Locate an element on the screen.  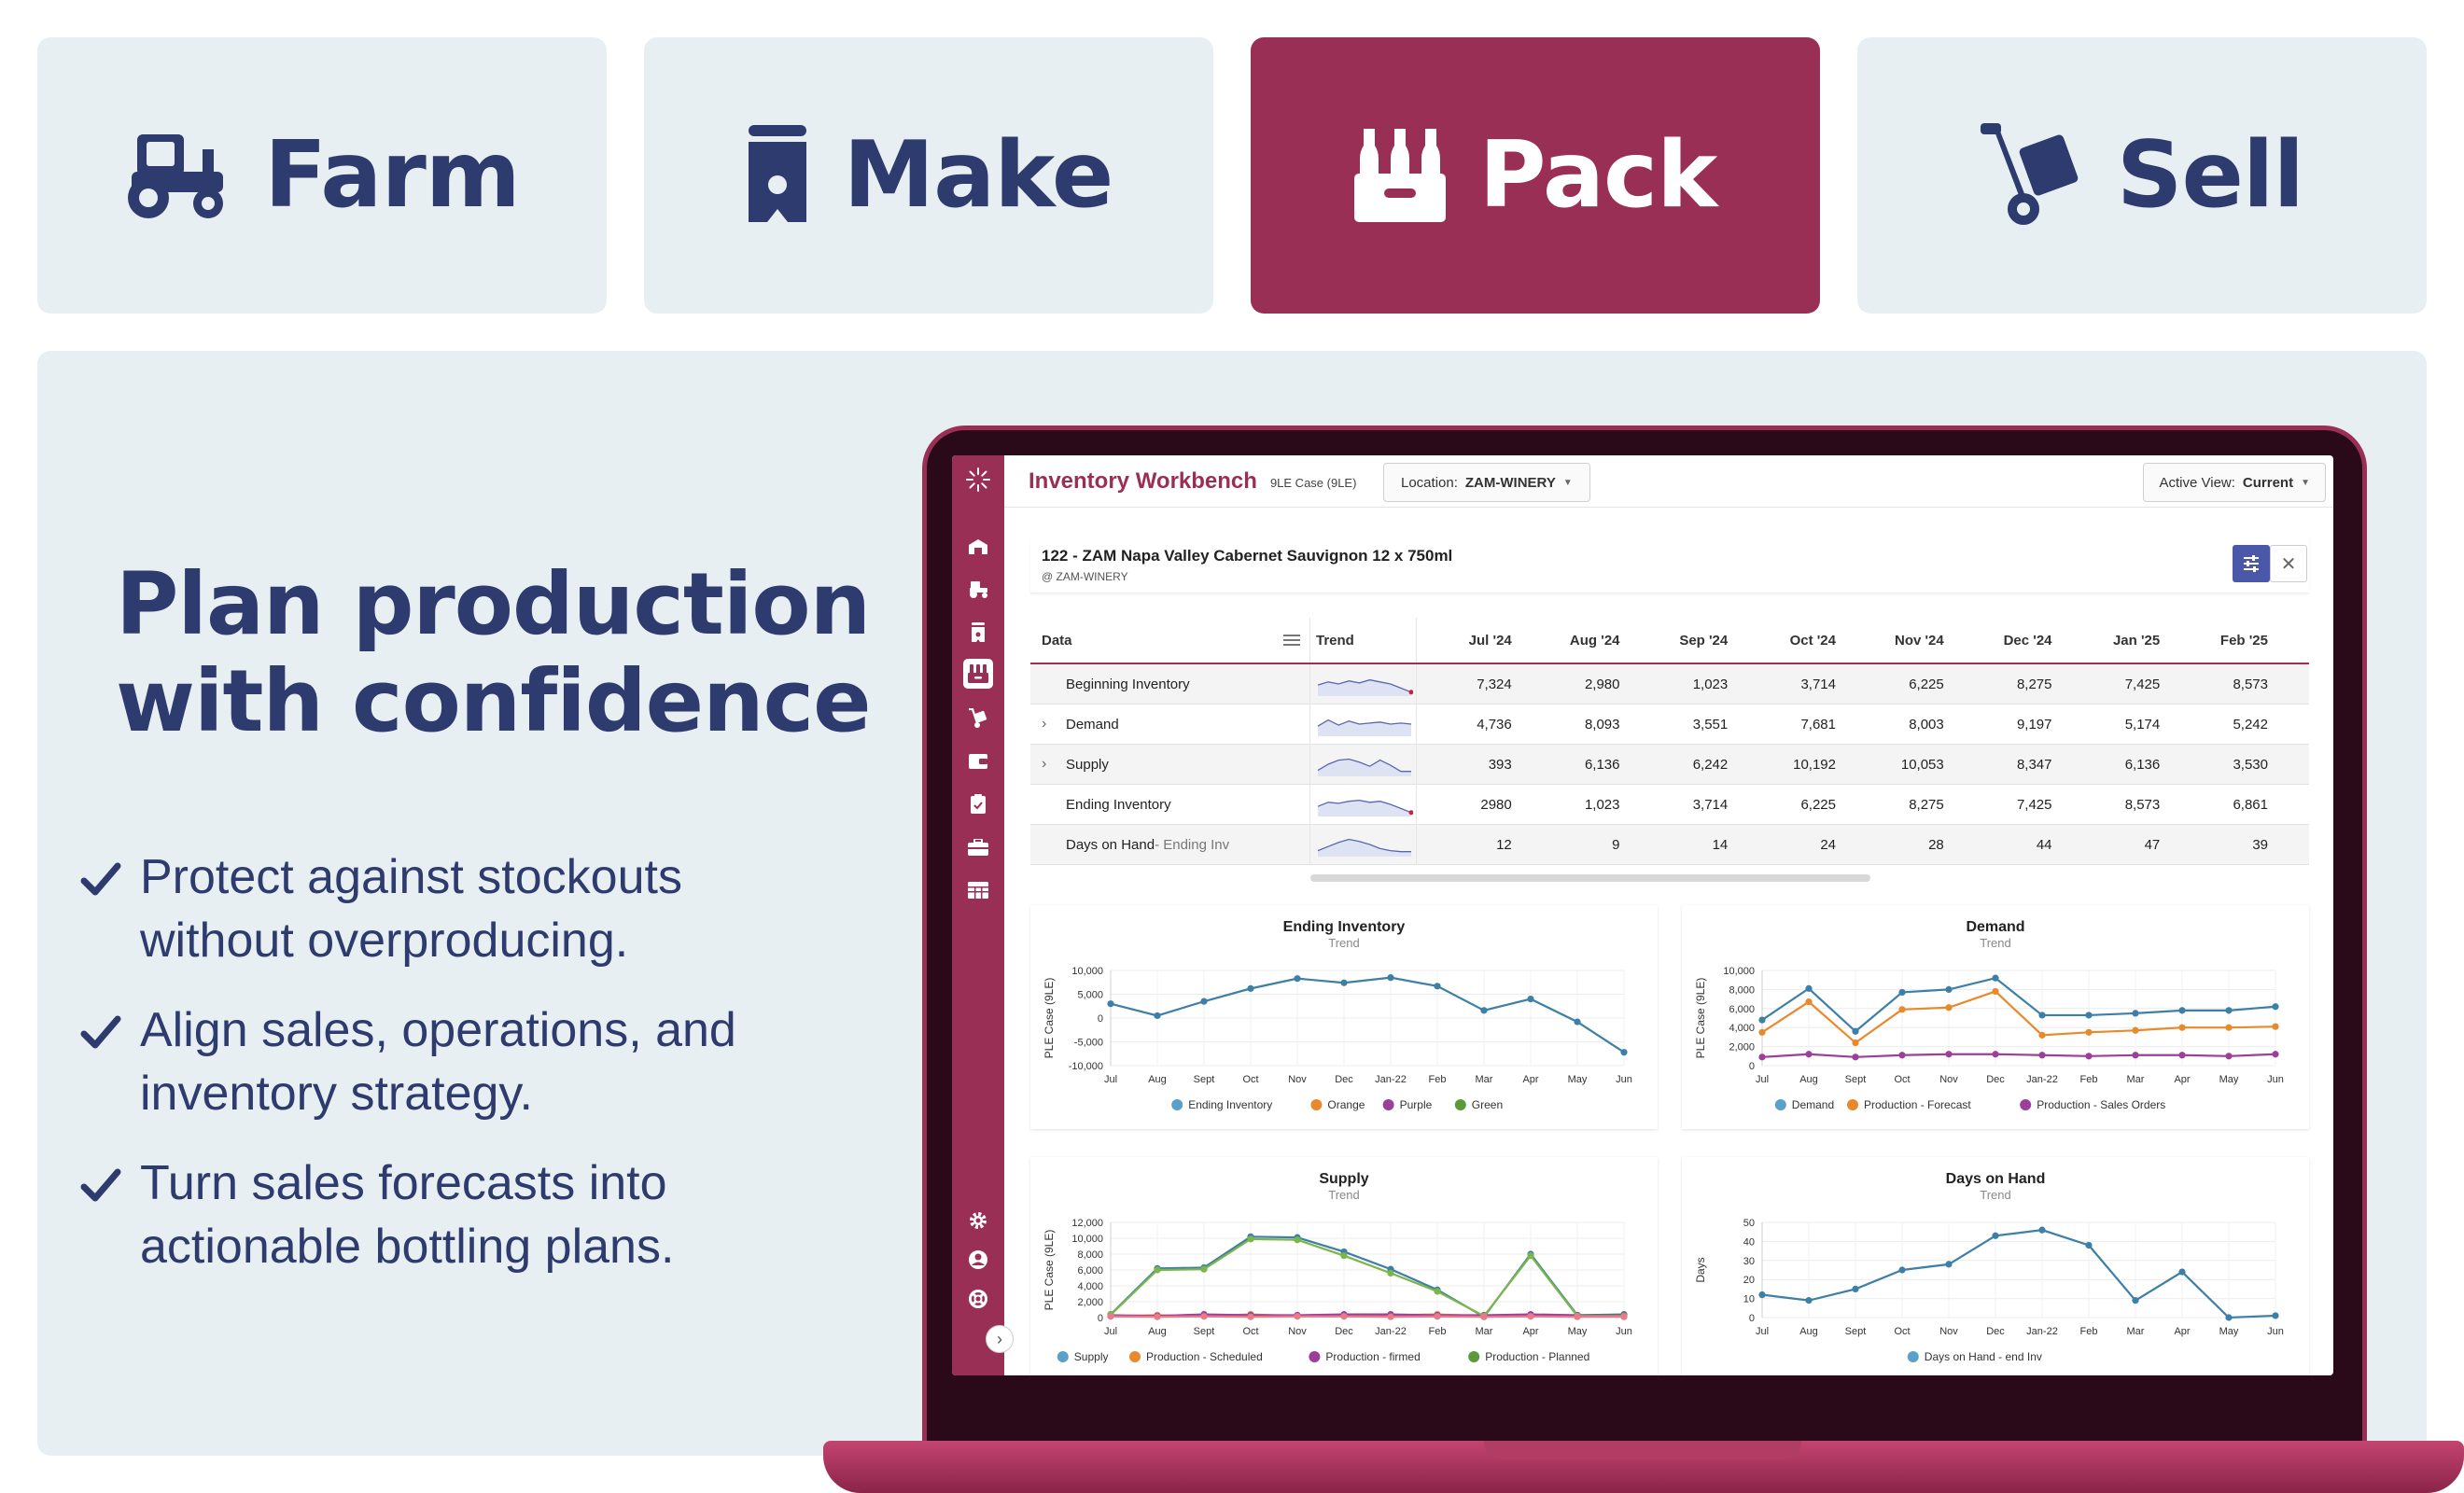
settings-button is located at coordinates (2251, 563).